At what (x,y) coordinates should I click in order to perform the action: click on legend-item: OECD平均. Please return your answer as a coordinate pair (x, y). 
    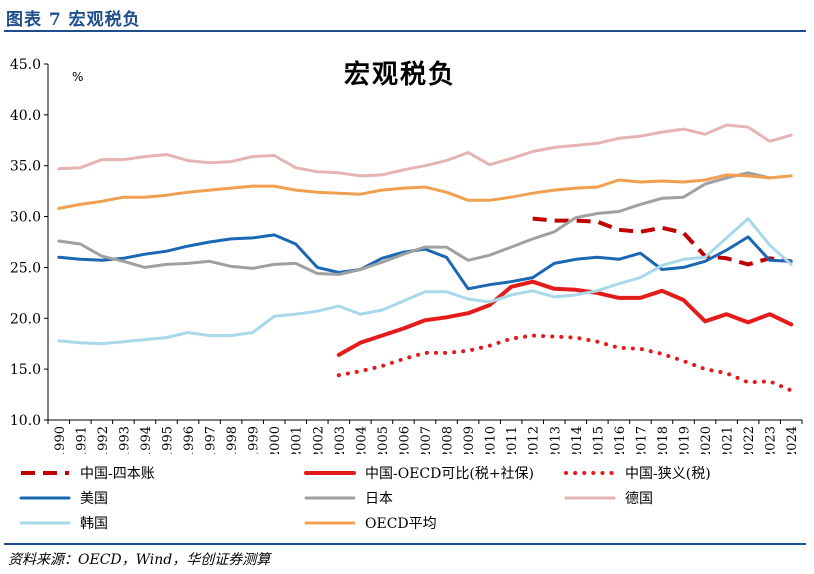
    Looking at the image, I should click on (370, 523).